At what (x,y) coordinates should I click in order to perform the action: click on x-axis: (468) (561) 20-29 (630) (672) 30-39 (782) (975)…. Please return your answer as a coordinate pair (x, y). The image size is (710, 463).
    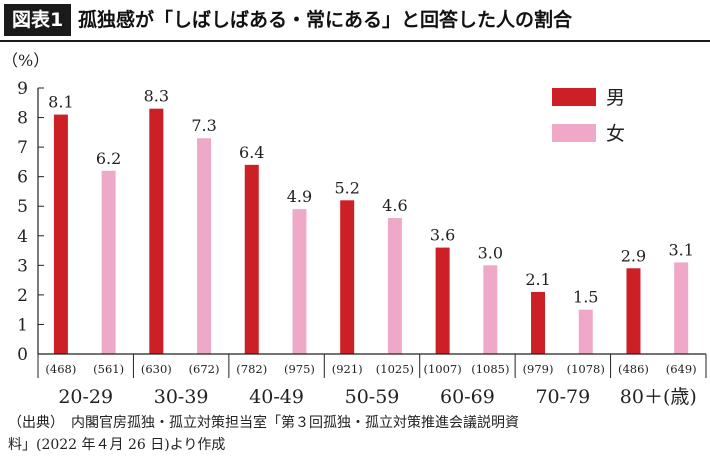
    Looking at the image, I should click on (372, 380).